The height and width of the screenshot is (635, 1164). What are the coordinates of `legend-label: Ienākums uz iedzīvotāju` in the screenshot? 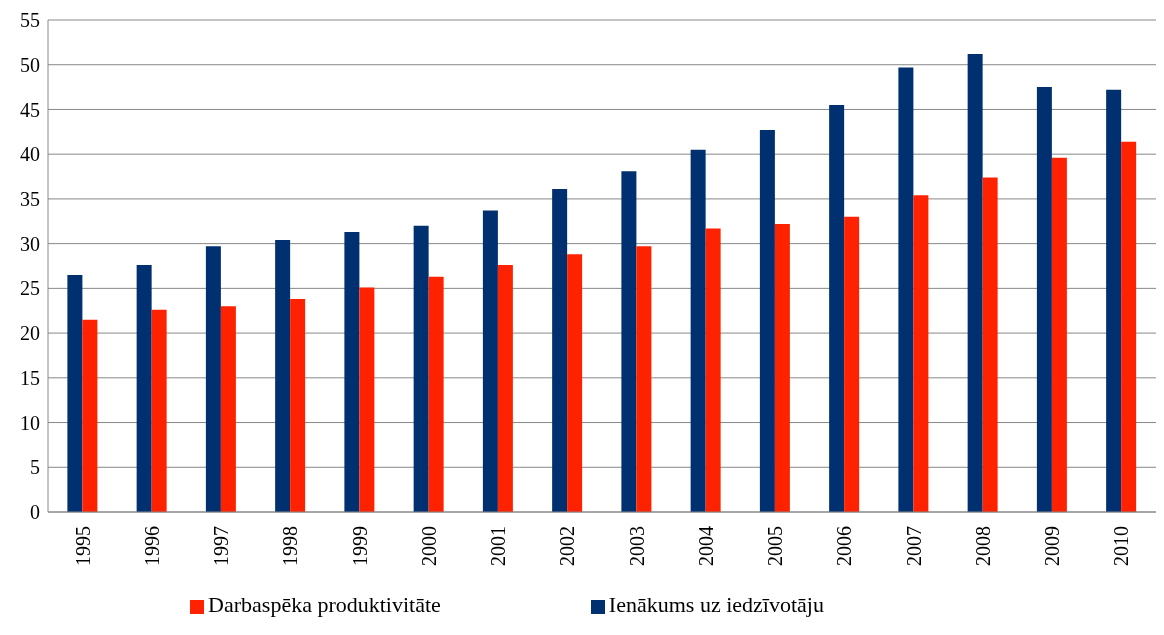 It's located at (716, 604).